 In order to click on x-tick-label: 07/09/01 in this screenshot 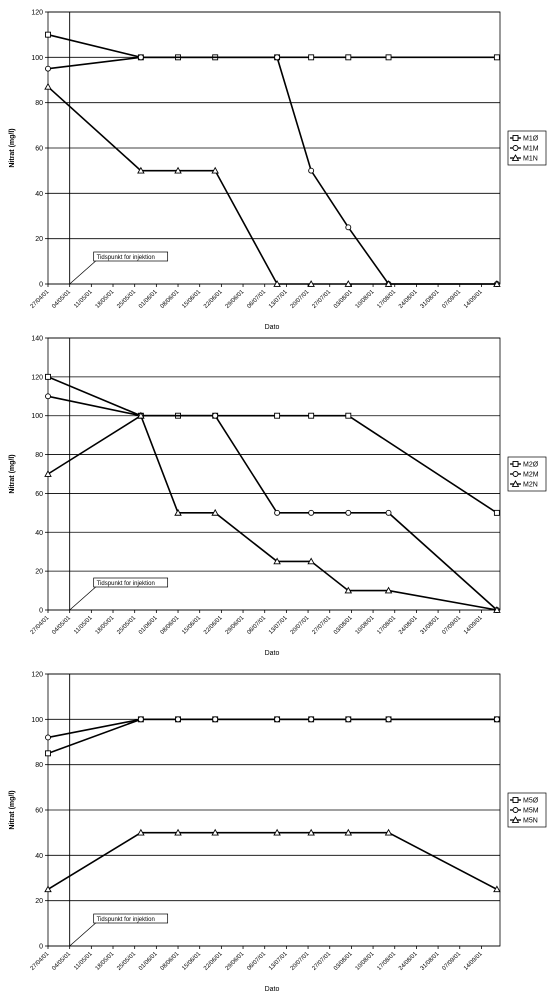, I will do `click(451, 299)`.